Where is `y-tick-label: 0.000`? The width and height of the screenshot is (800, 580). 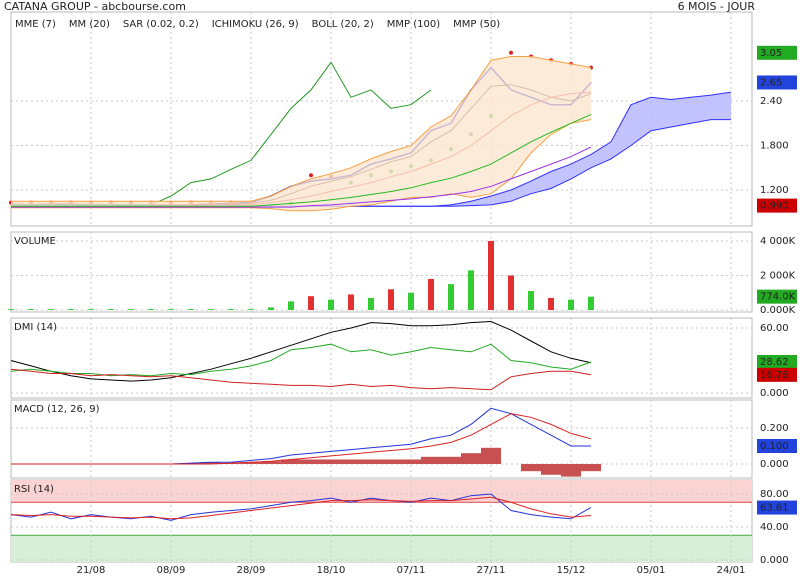 y-tick-label: 0.000 is located at coordinates (774, 560).